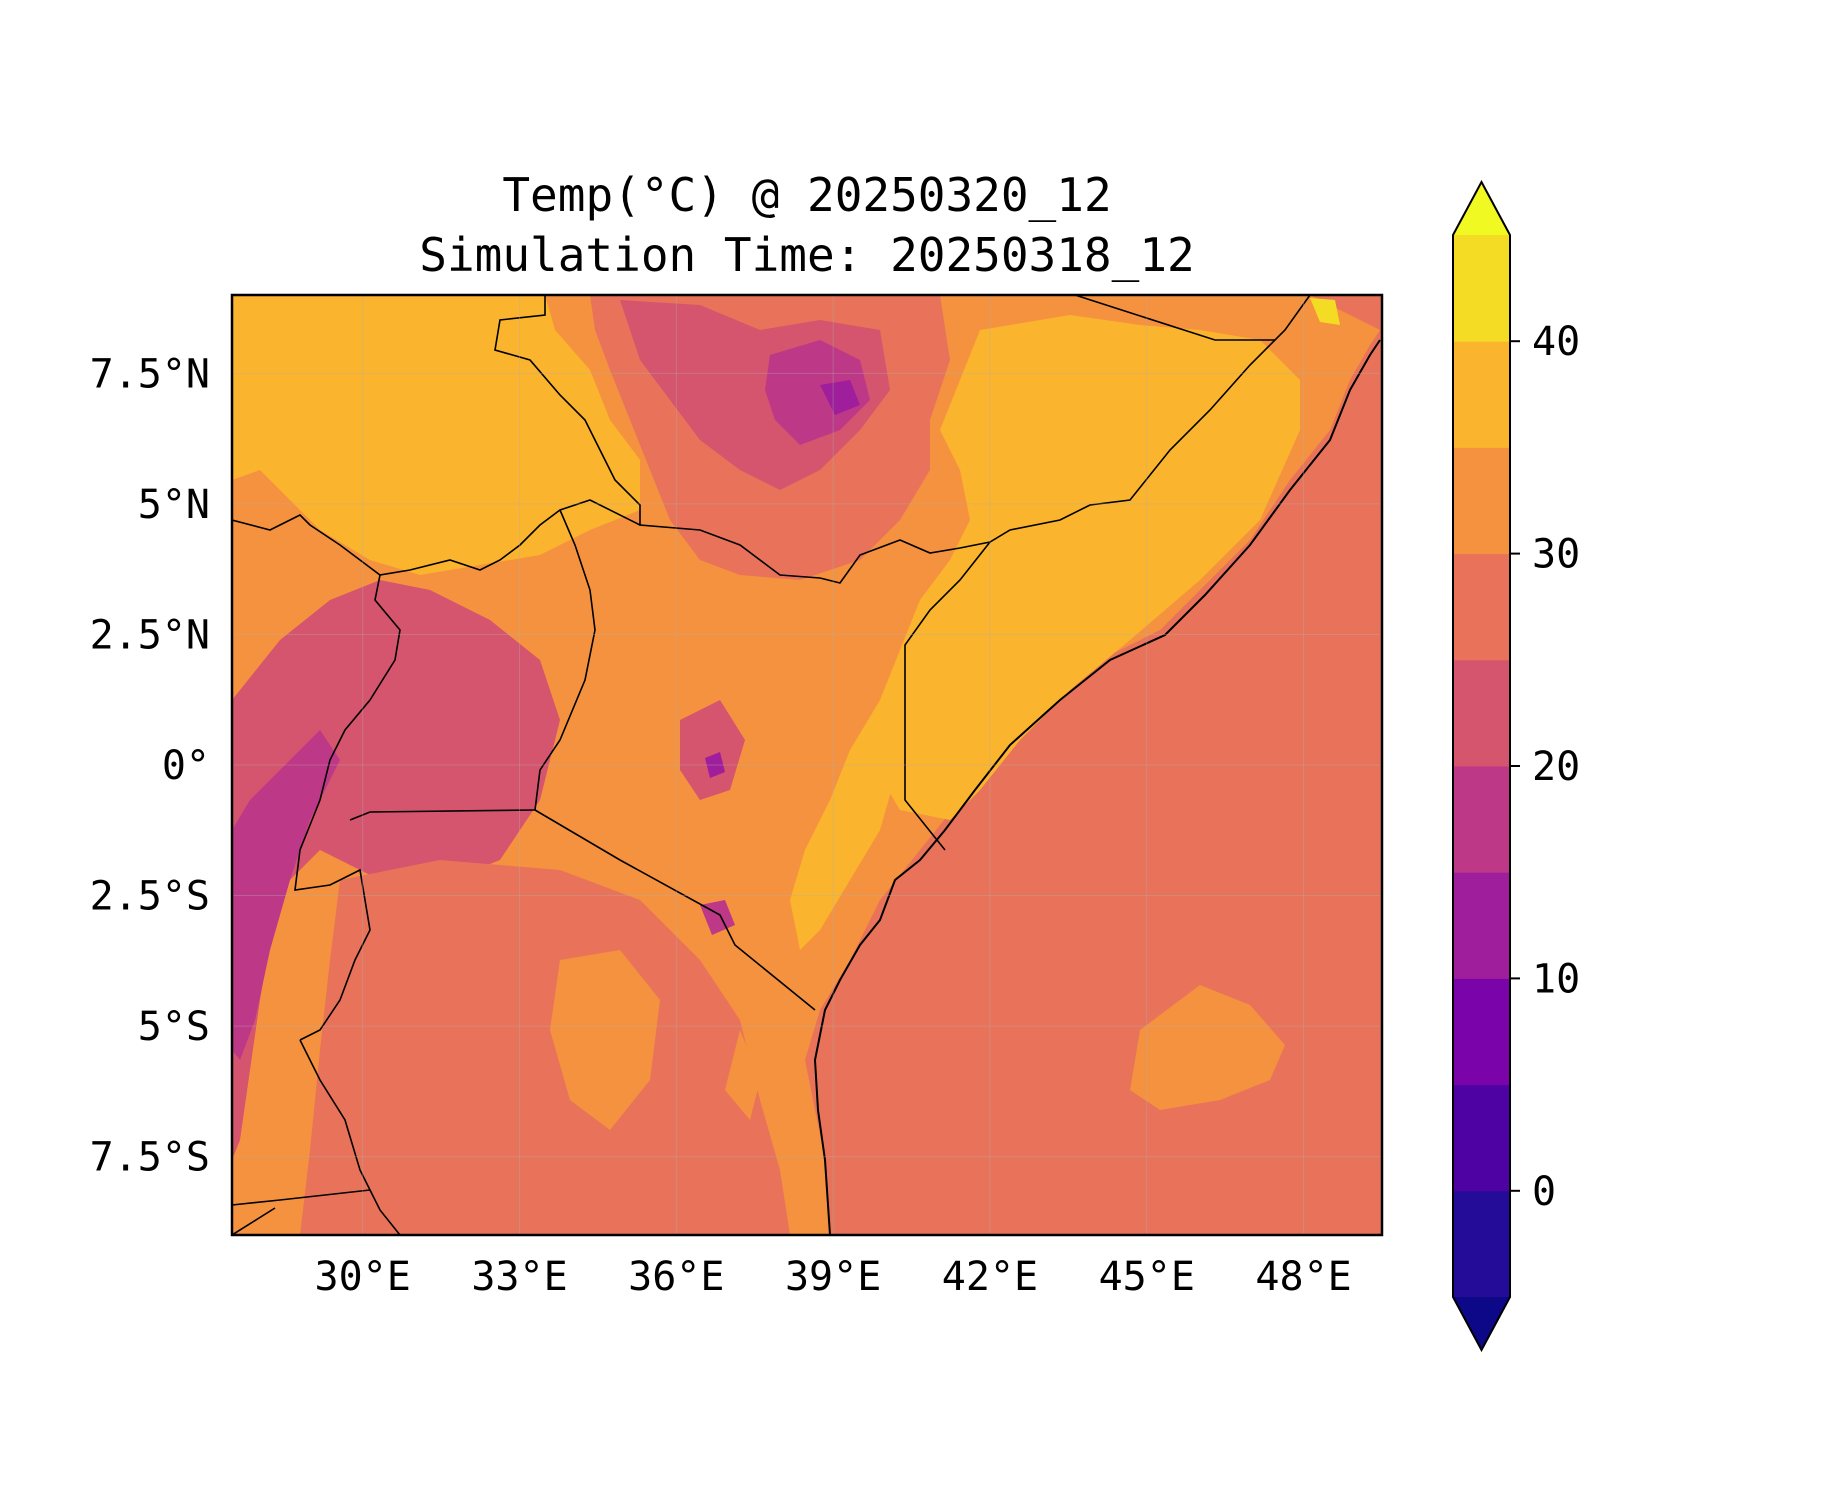  I want to click on colorbar-tick-label: 0, so click(1544, 1192).